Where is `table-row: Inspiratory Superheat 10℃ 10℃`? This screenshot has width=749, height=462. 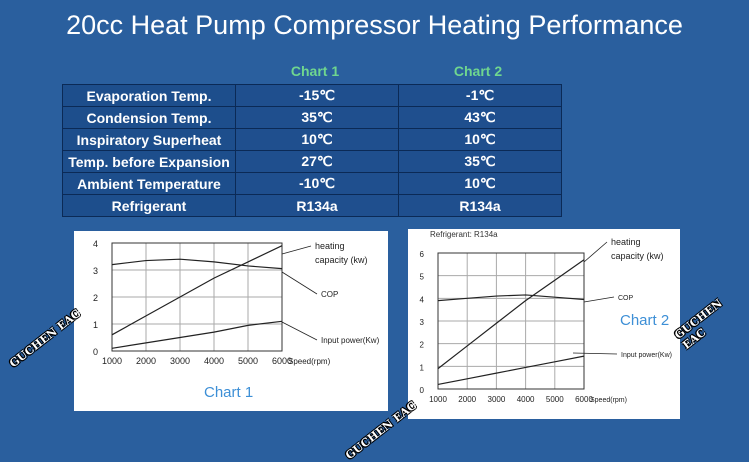
table-row: Inspiratory Superheat 10℃ 10℃ is located at coordinates (312, 139).